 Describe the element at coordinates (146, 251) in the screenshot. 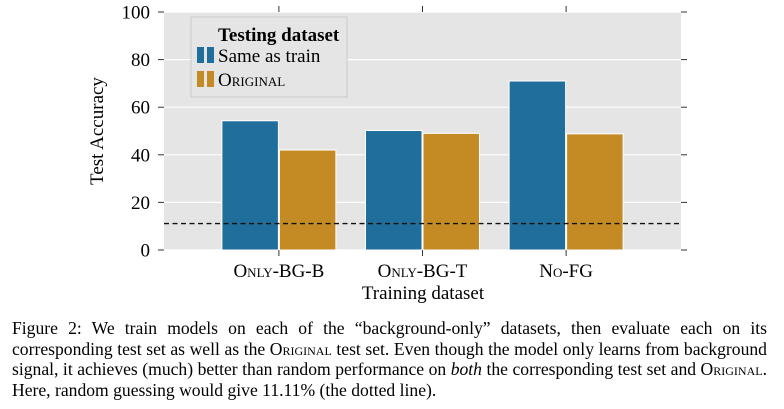

I see `y-tick-label: 0` at that location.